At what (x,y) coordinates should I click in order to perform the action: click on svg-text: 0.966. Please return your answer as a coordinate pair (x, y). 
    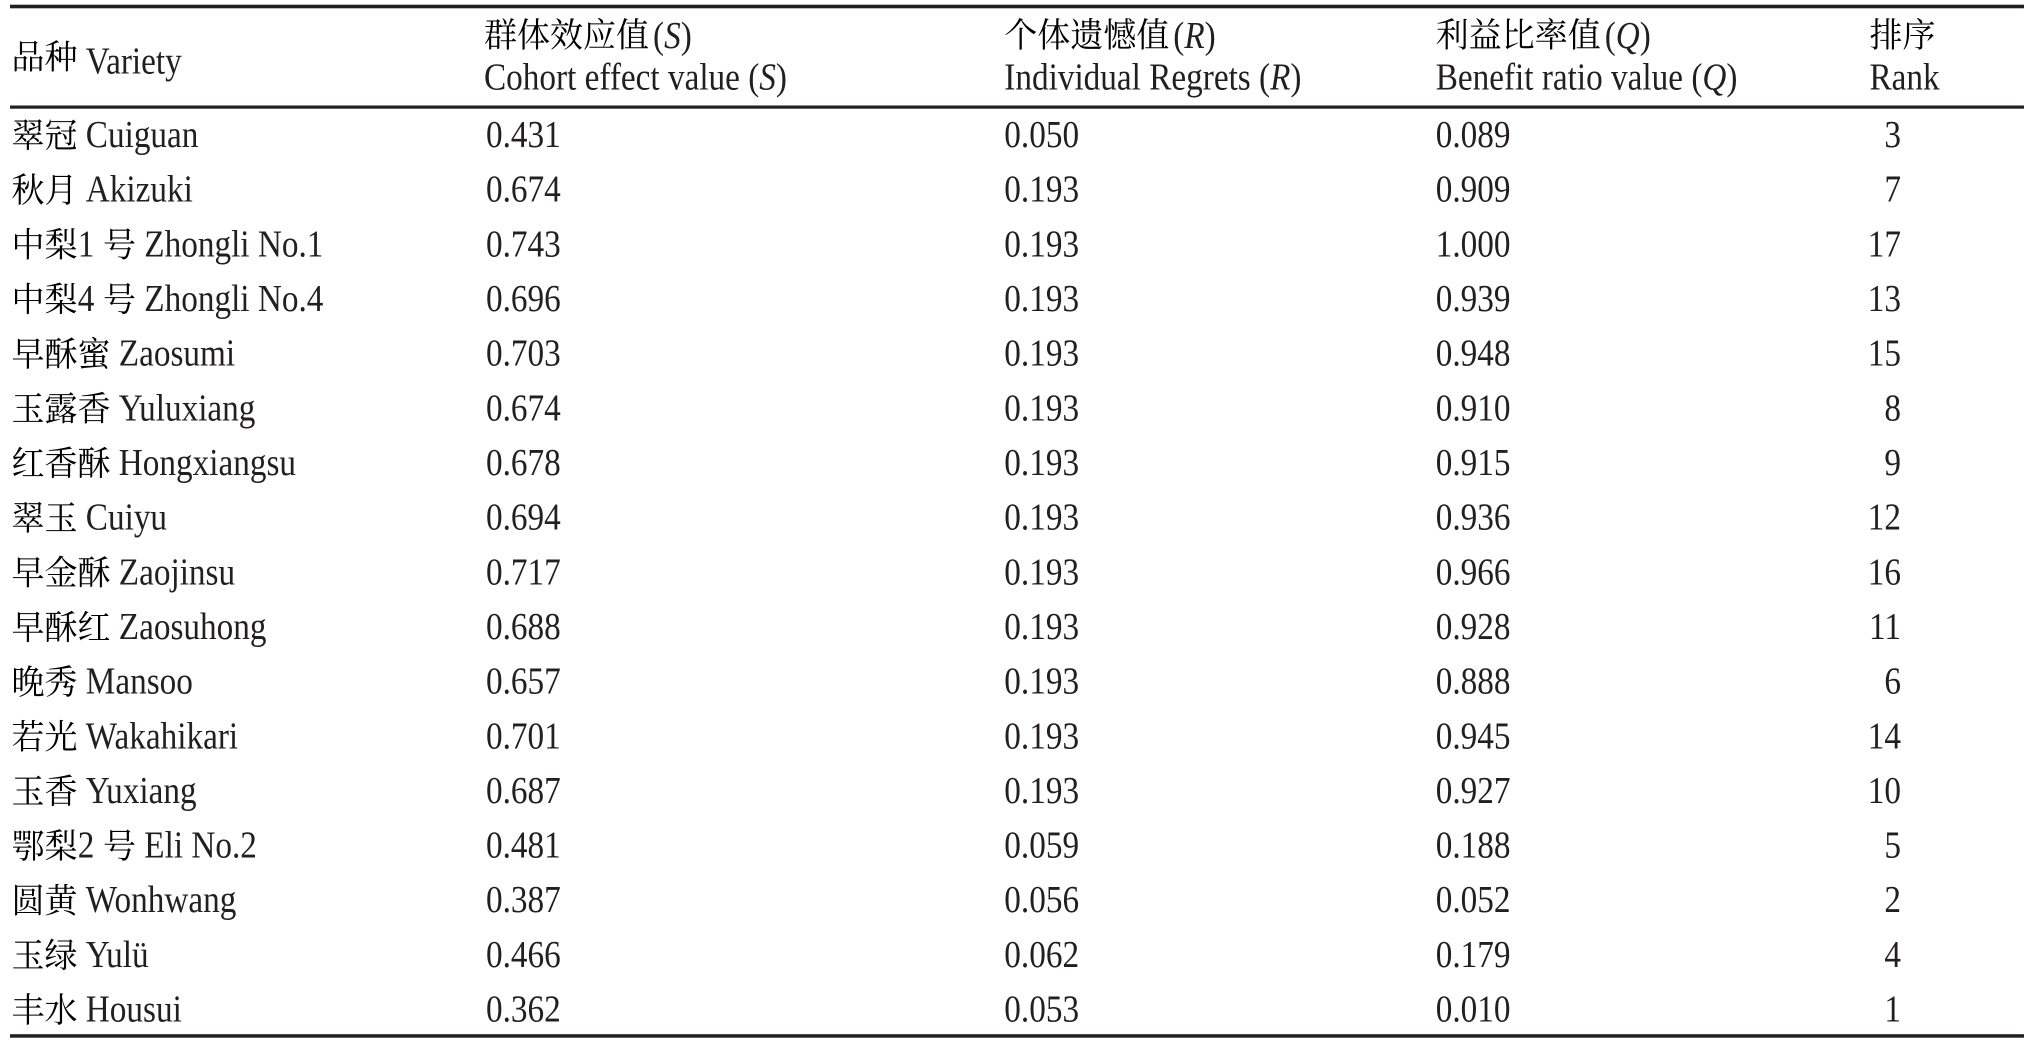
    Looking at the image, I should click on (1473, 571).